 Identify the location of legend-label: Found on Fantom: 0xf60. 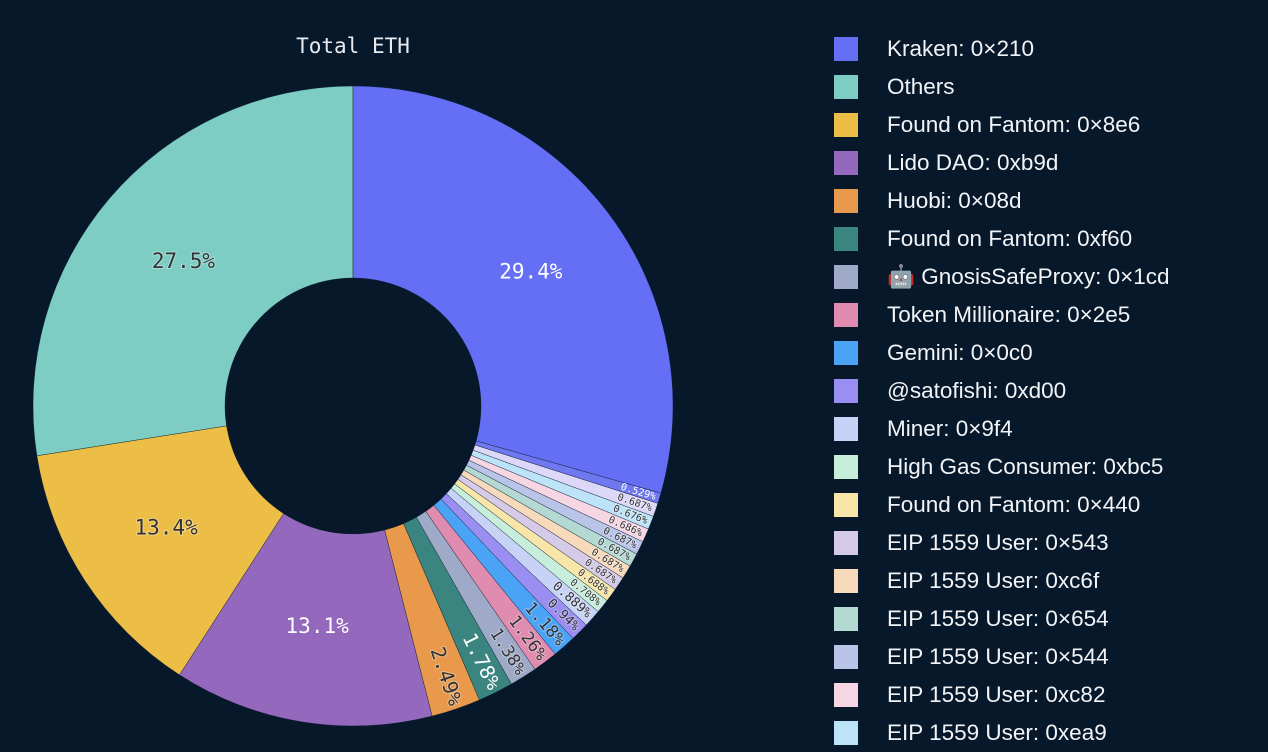
(1010, 238).